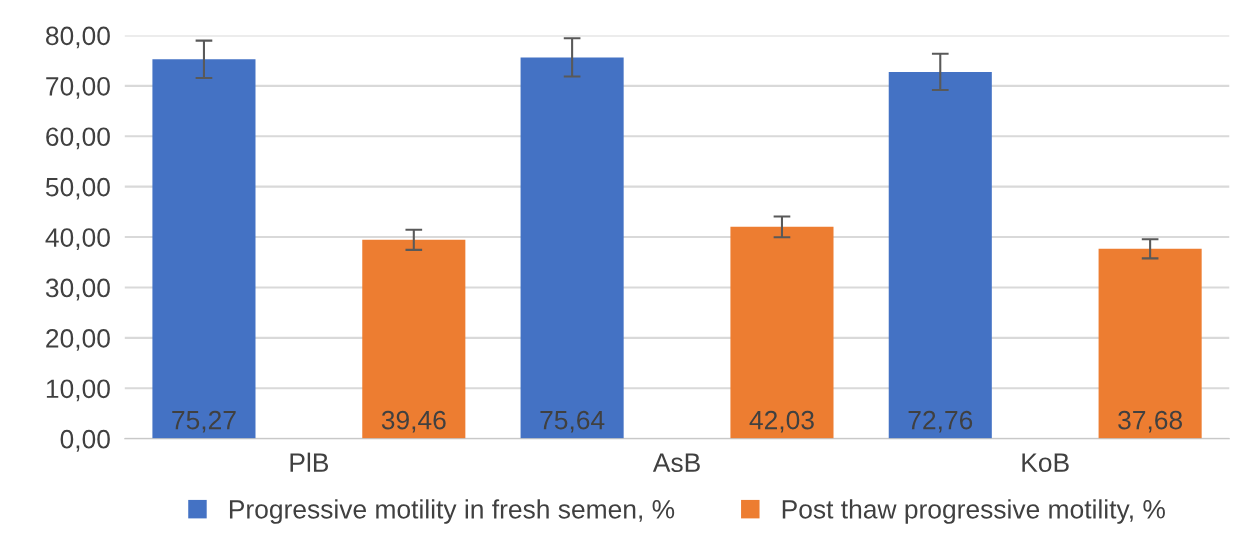 This screenshot has height=545, width=1248. Describe the element at coordinates (676, 462) in the screenshot. I see `x-tick-label: AsB` at that location.